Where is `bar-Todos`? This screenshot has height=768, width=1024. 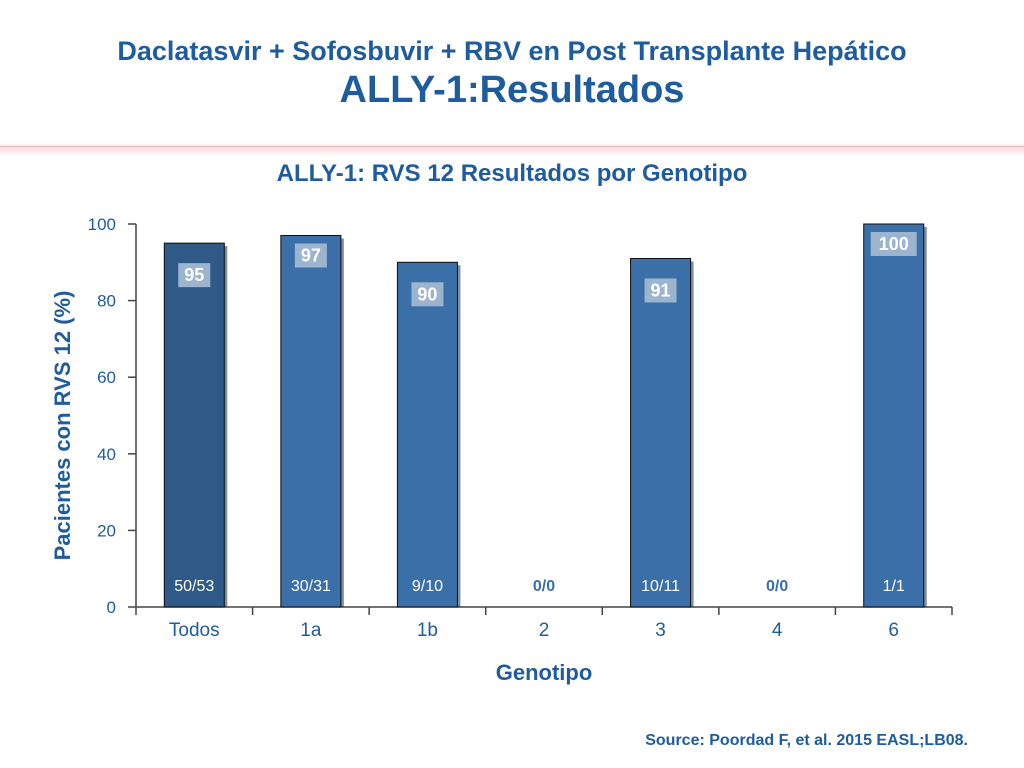
bar-Todos is located at coordinates (194, 425).